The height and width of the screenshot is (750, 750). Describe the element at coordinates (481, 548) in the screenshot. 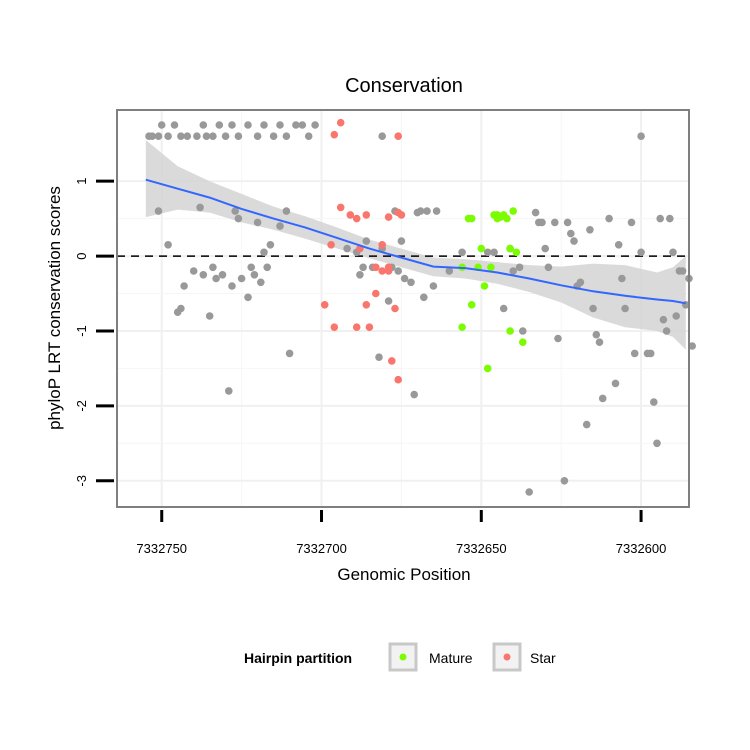

I see `x-tick-label: 7332650` at that location.